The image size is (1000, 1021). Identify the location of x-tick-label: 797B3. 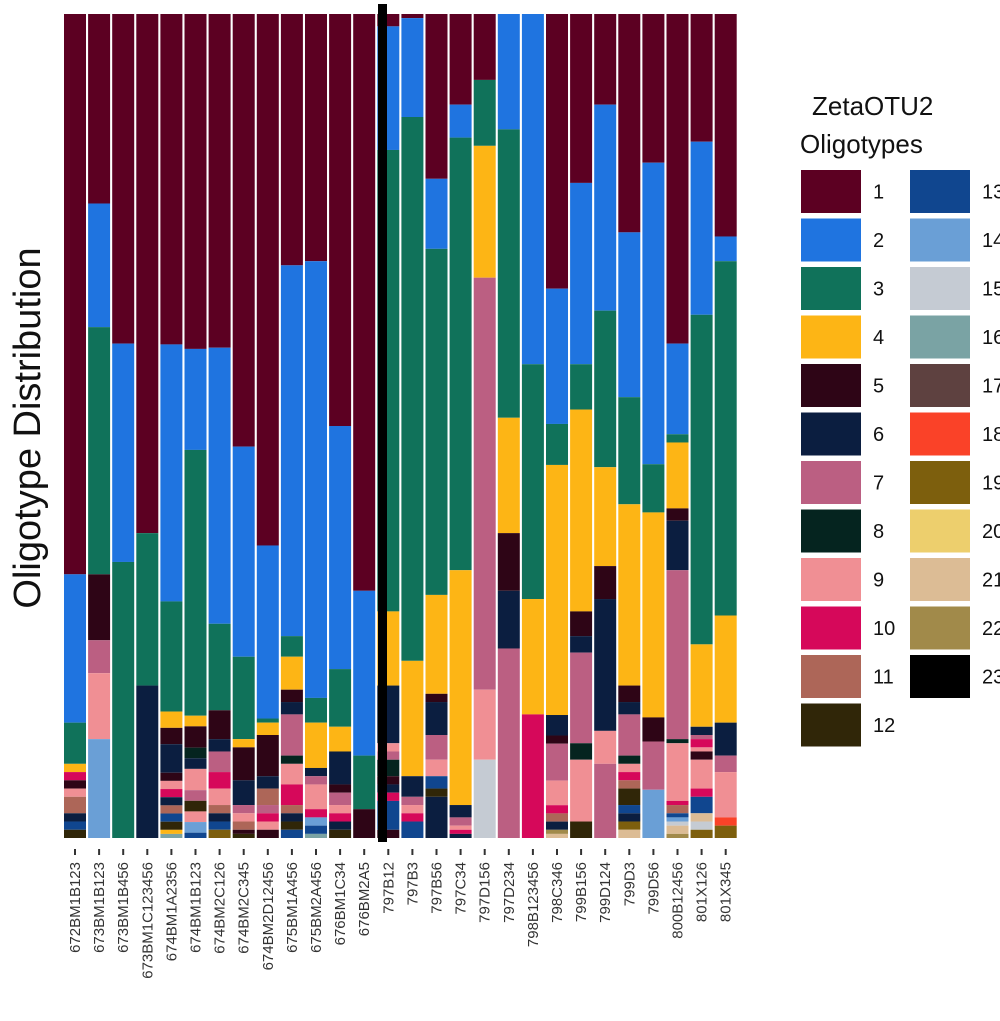
(412, 883).